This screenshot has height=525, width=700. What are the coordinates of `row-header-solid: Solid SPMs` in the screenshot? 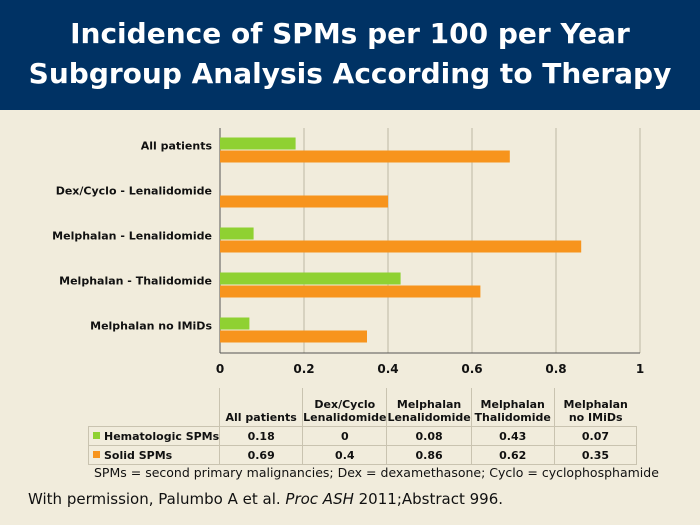 It's located at (154, 455).